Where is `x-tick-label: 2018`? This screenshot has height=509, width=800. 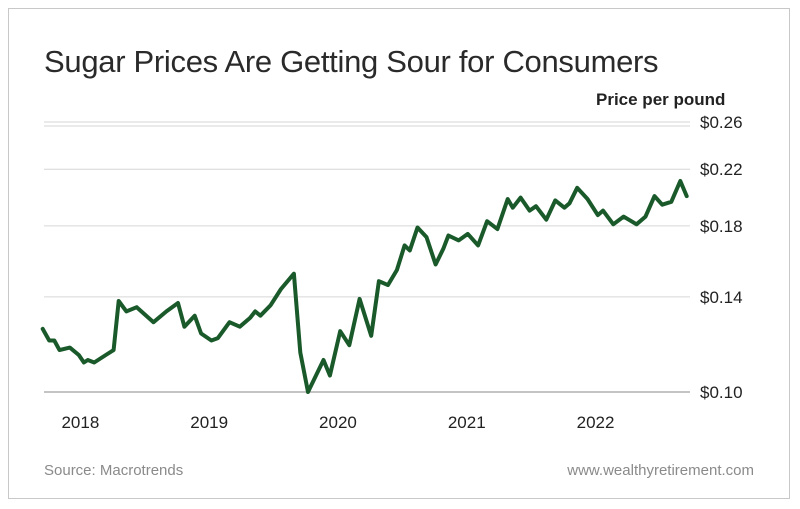
x-tick-label: 2018 is located at coordinates (80, 422).